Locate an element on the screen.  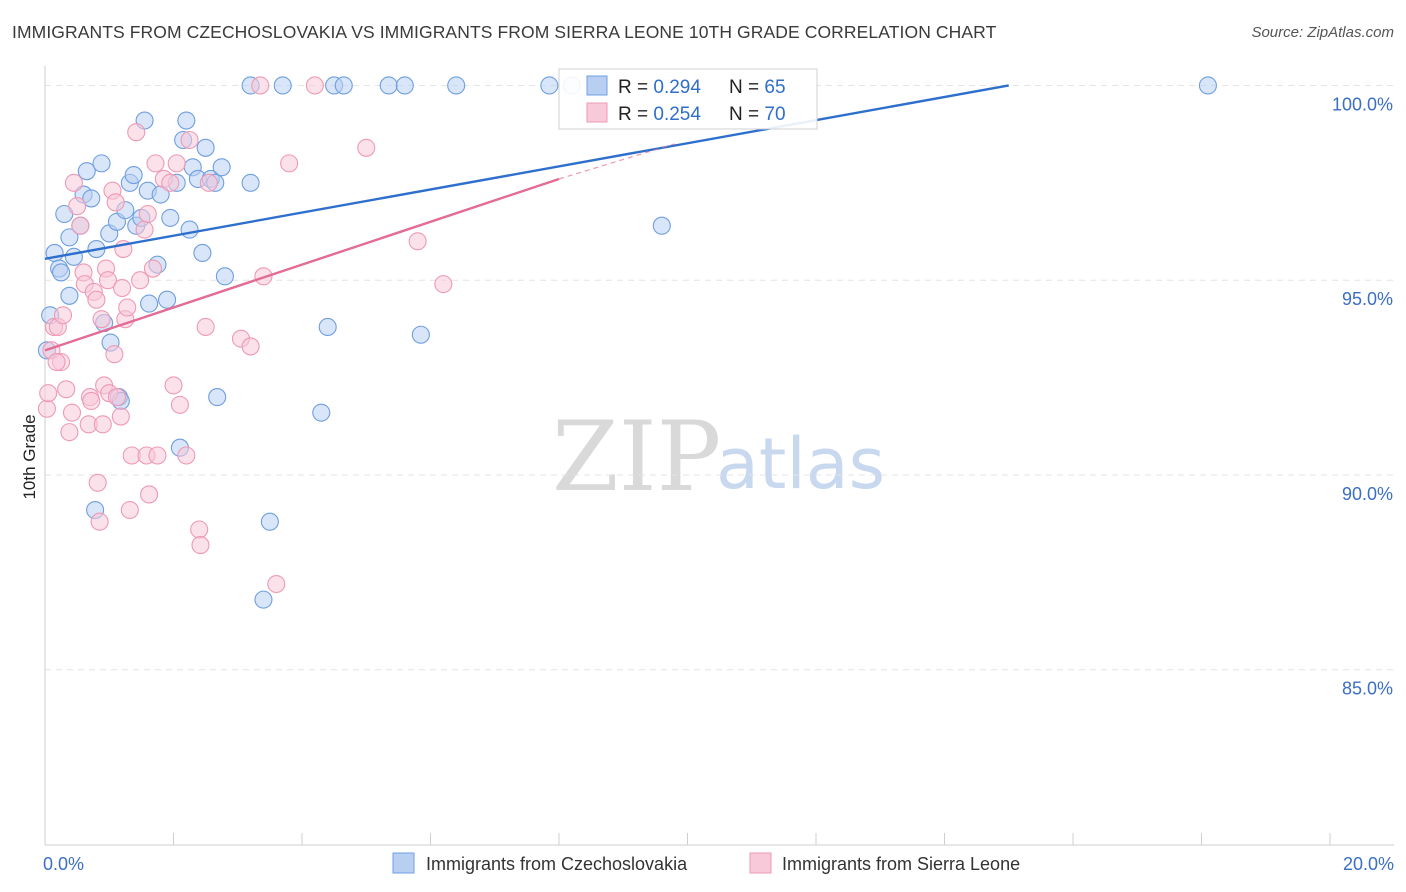
stats-swatch-sierra-leone is located at coordinates (597, 112).